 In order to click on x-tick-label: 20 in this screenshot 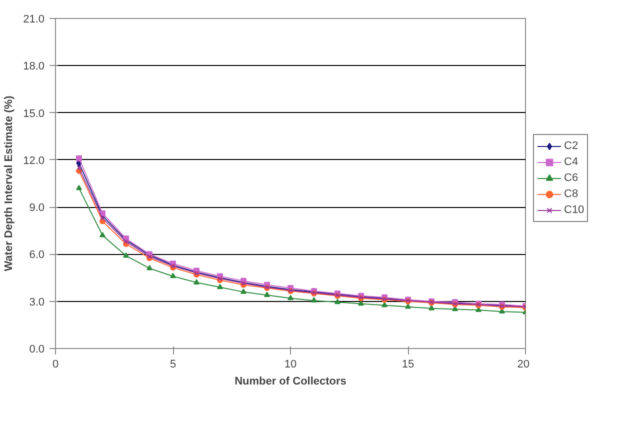, I will do `click(523, 364)`.